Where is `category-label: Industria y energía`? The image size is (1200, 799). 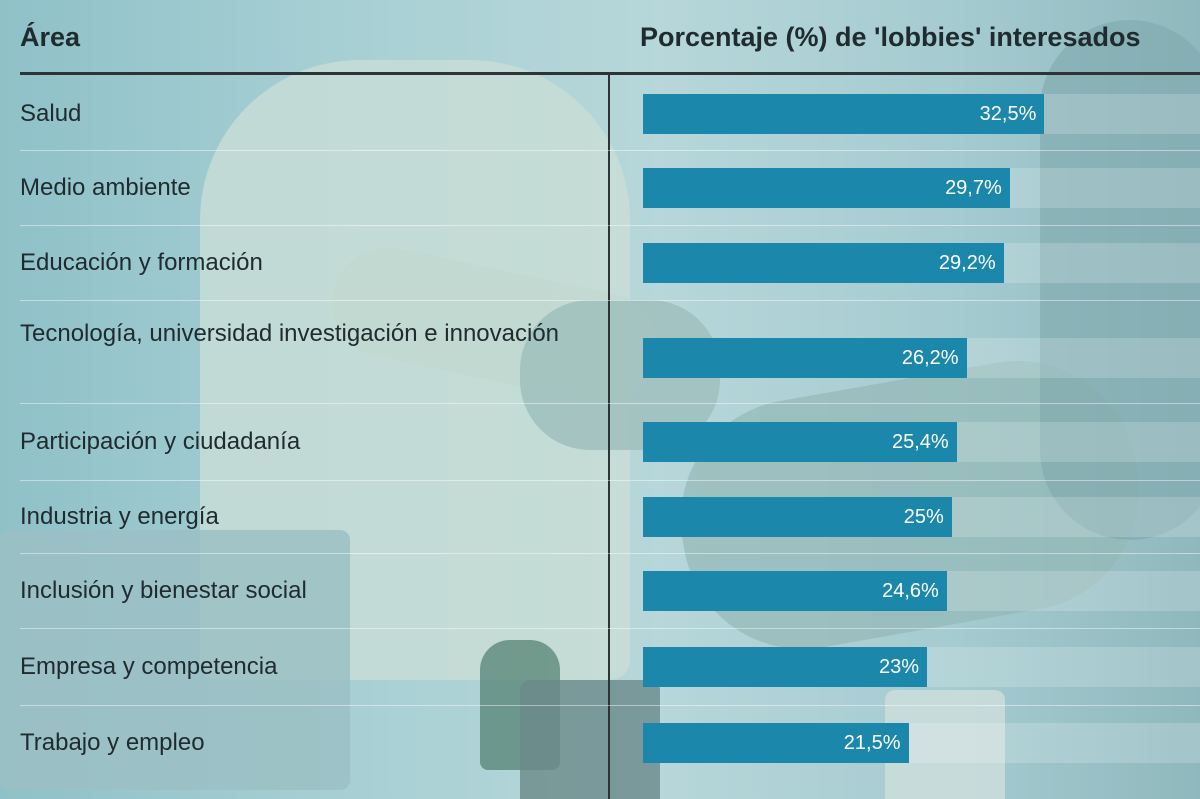
category-label: Industria y energía is located at coordinates (119, 516).